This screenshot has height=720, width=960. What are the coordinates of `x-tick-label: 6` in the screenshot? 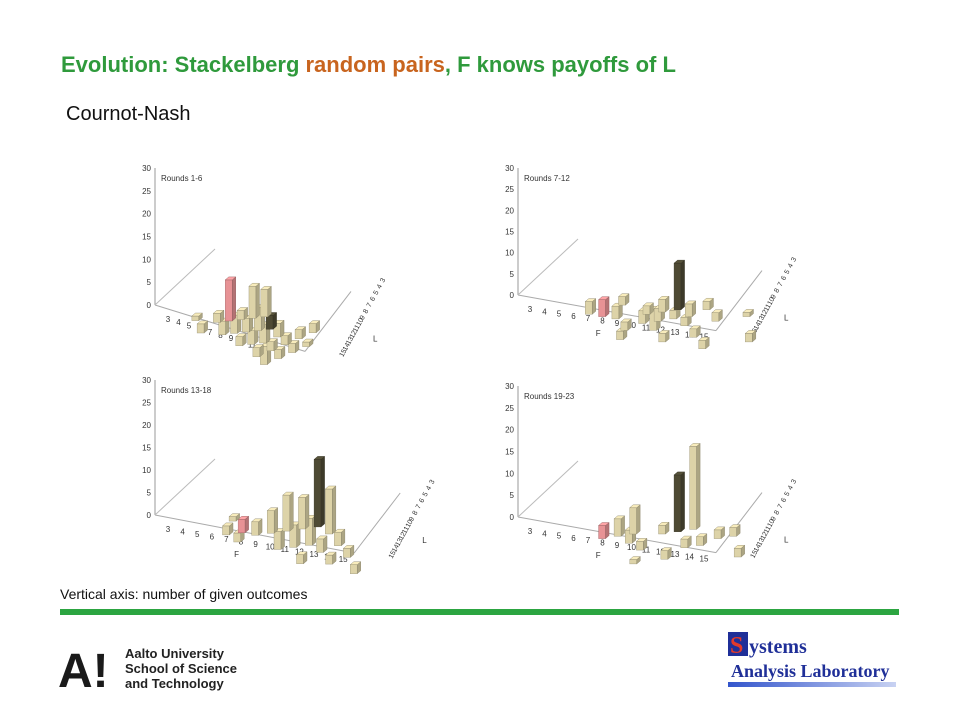 It's located at (212, 537).